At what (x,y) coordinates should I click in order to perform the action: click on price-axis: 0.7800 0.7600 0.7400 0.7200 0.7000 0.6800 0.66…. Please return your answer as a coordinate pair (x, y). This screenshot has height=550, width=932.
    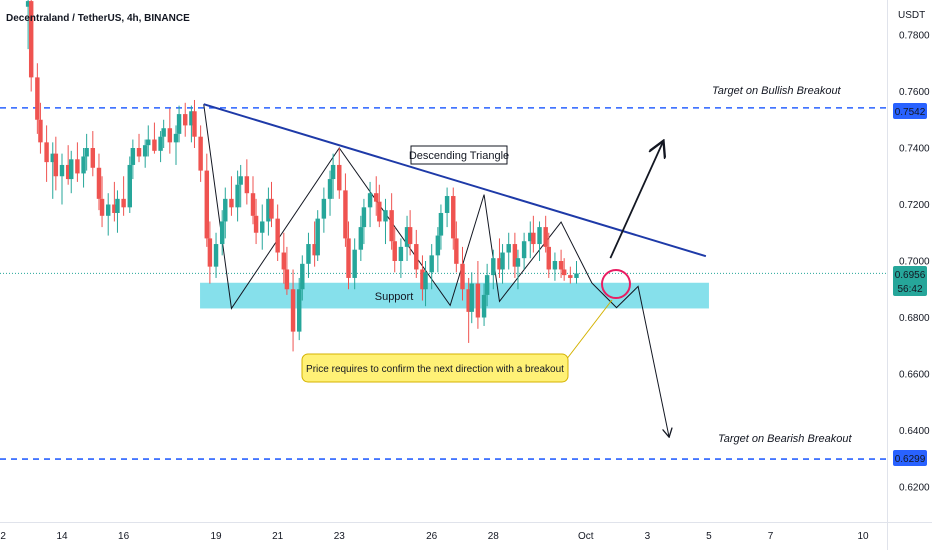
    Looking at the image, I should click on (914, 262).